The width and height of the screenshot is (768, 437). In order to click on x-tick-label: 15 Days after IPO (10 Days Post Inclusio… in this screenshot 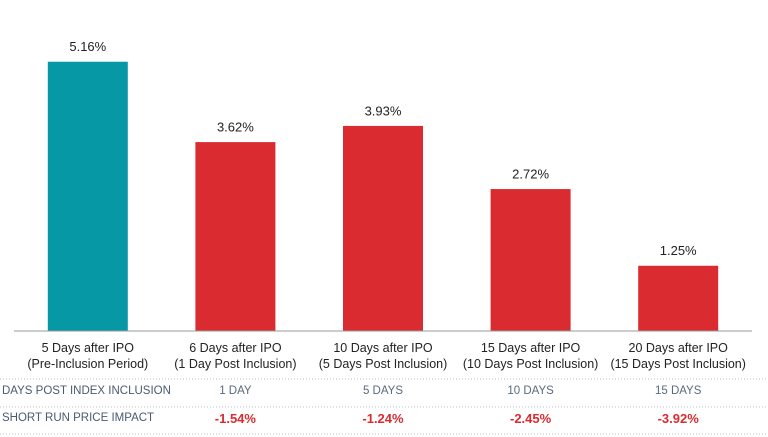, I will do `click(530, 356)`.